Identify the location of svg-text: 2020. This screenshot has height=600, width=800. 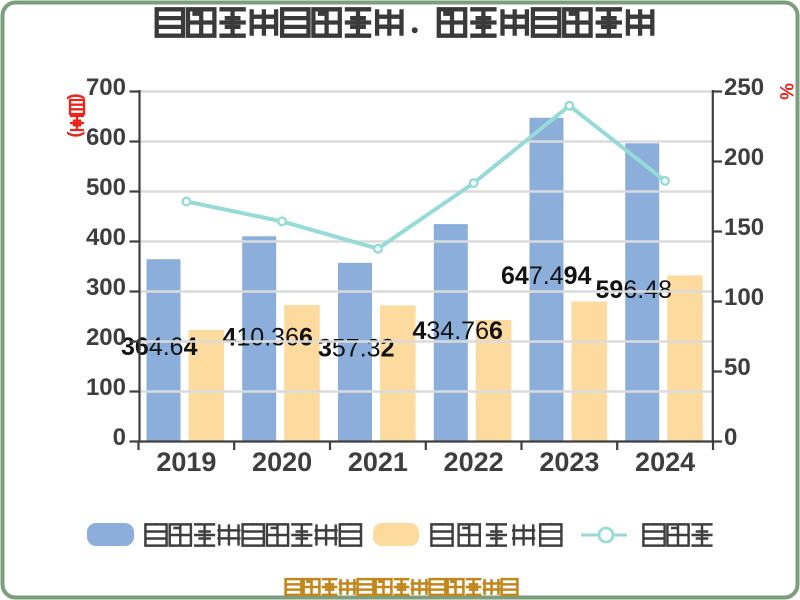
(282, 462).